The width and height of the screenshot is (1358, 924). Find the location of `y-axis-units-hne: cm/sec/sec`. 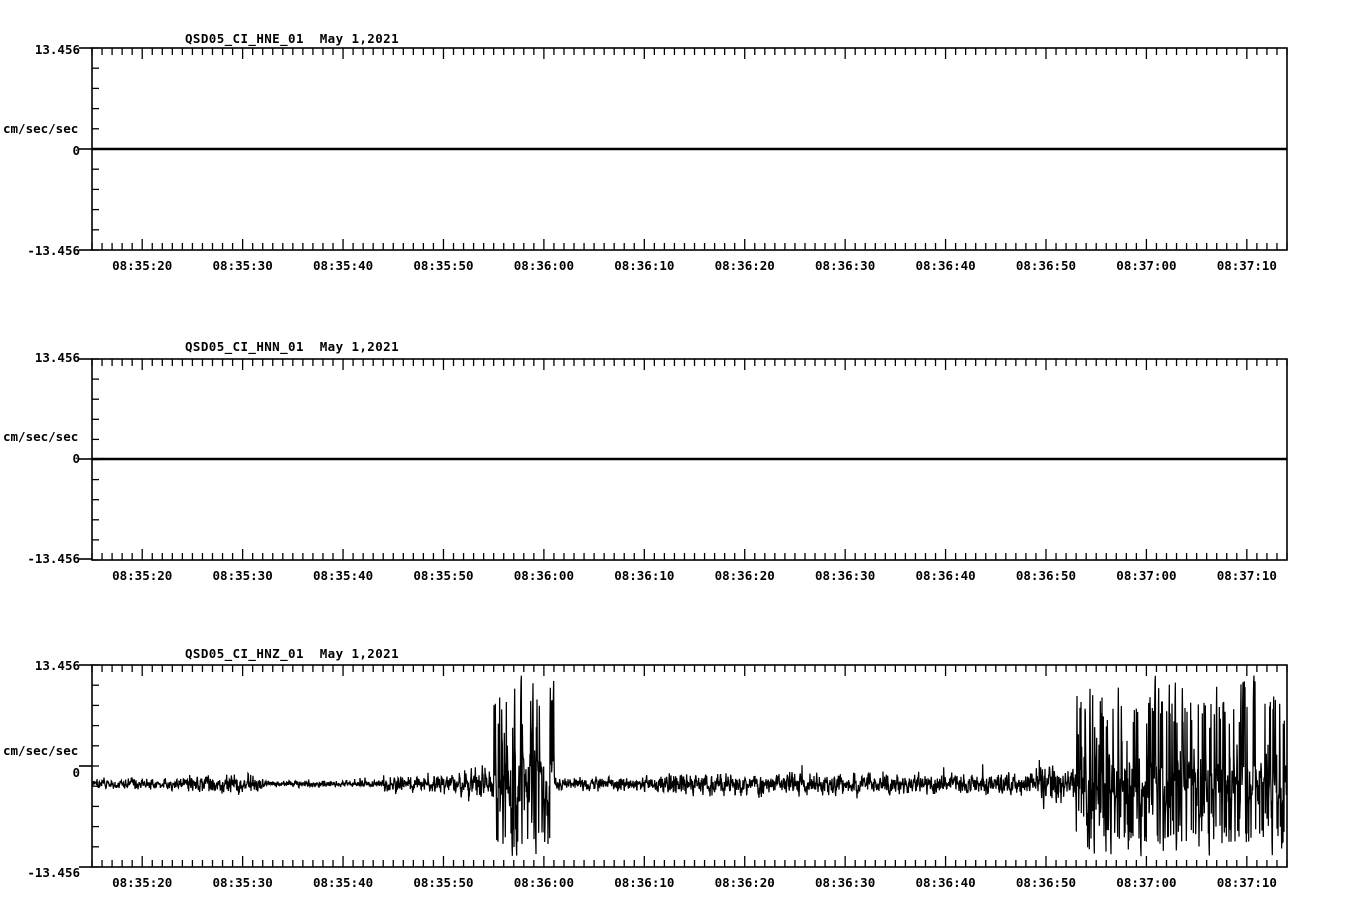

y-axis-units-hne: cm/sec/sec is located at coordinates (41, 128).